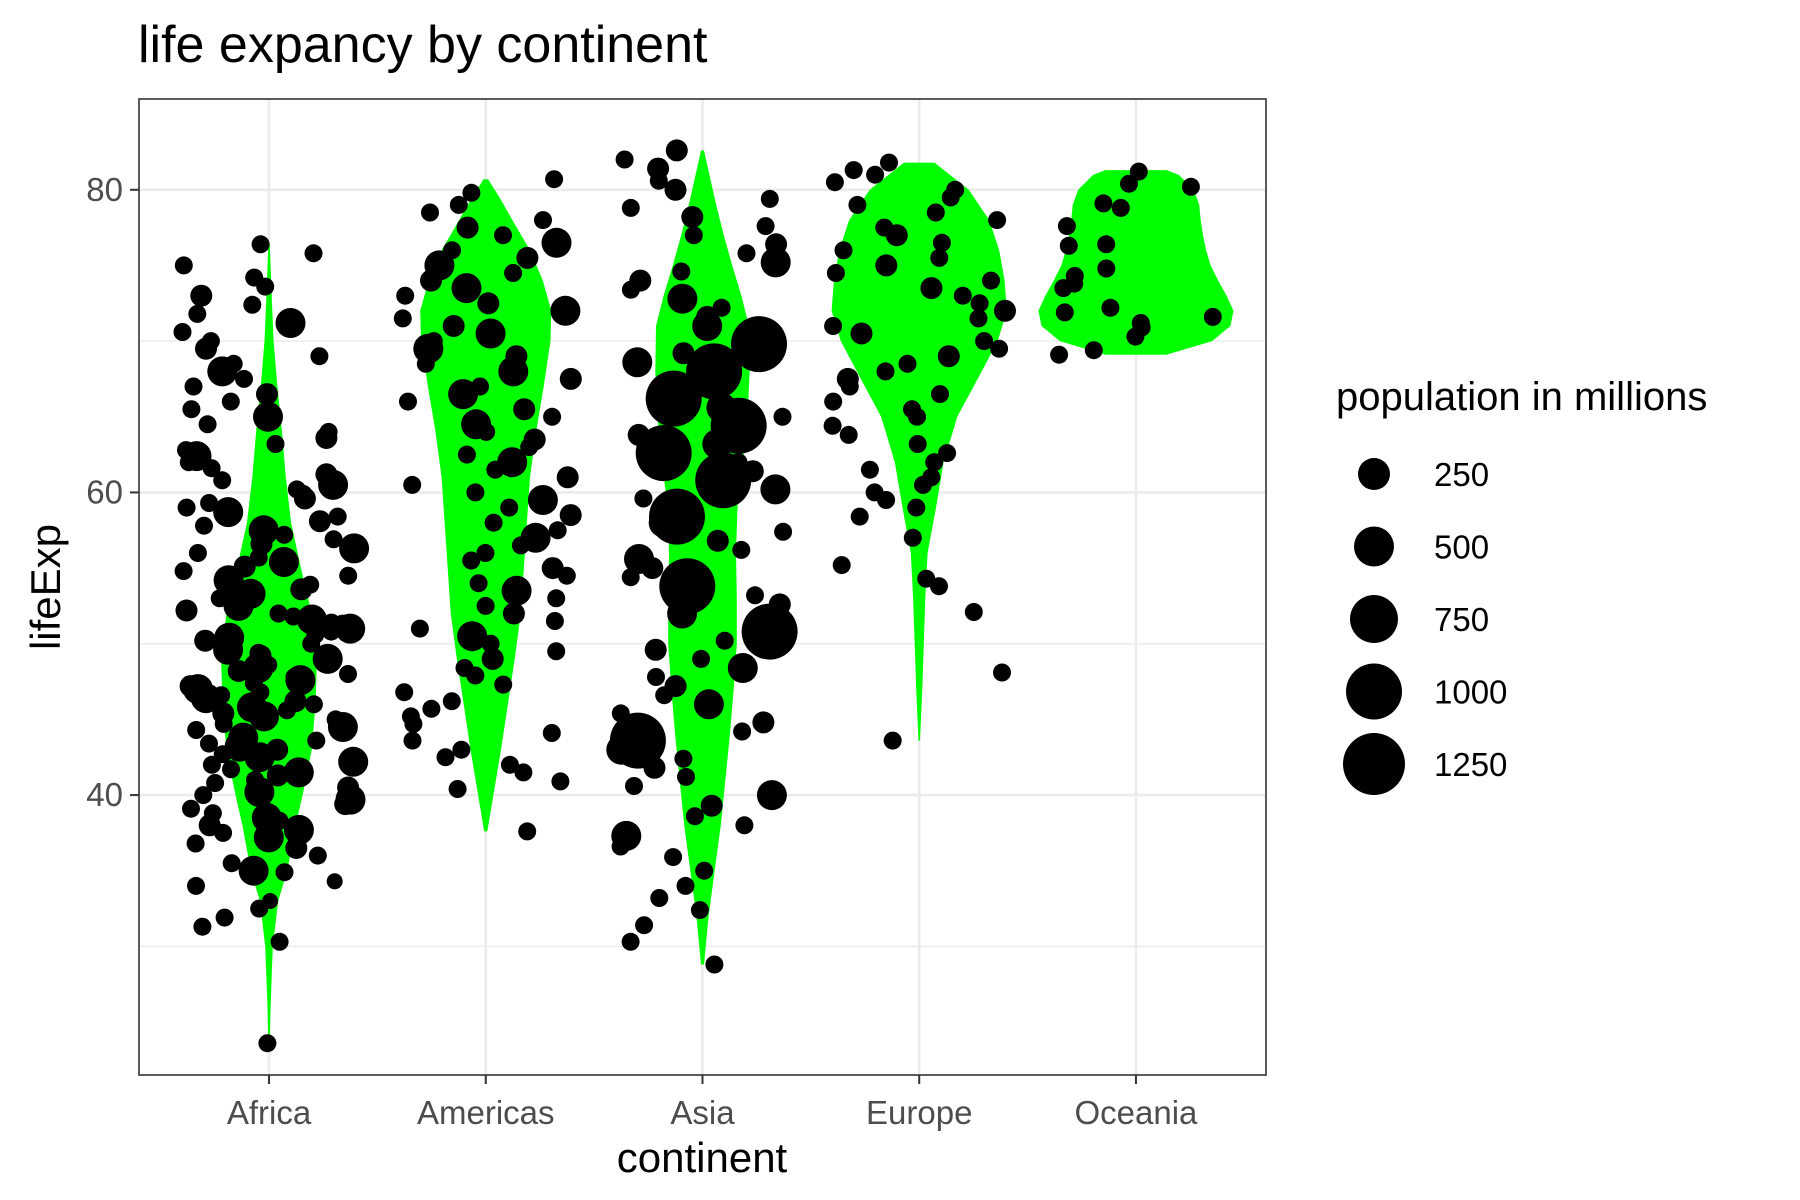 The width and height of the screenshot is (1800, 1200). Describe the element at coordinates (702, 1157) in the screenshot. I see `x-axis-title: continent` at that location.